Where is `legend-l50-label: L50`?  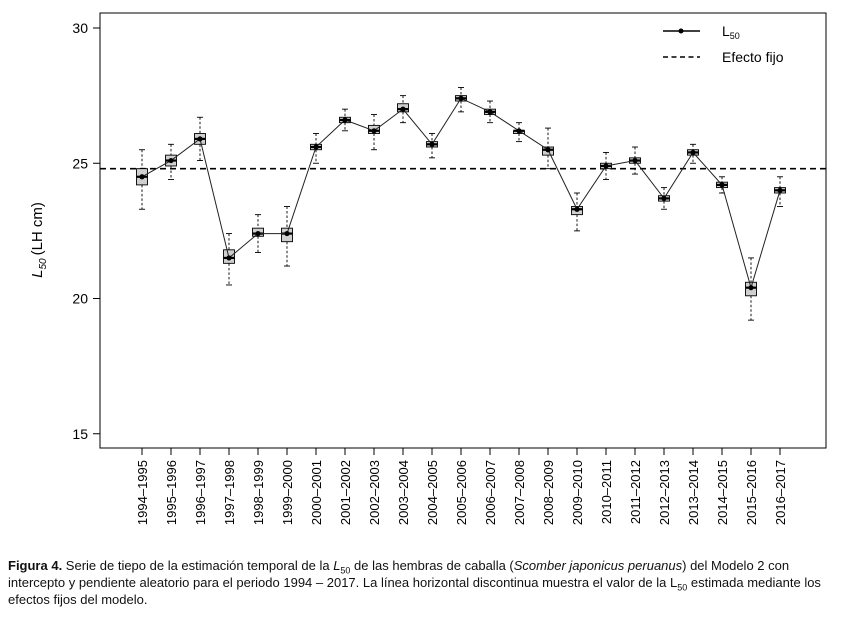 legend-l50-label: L50 is located at coordinates (731, 32).